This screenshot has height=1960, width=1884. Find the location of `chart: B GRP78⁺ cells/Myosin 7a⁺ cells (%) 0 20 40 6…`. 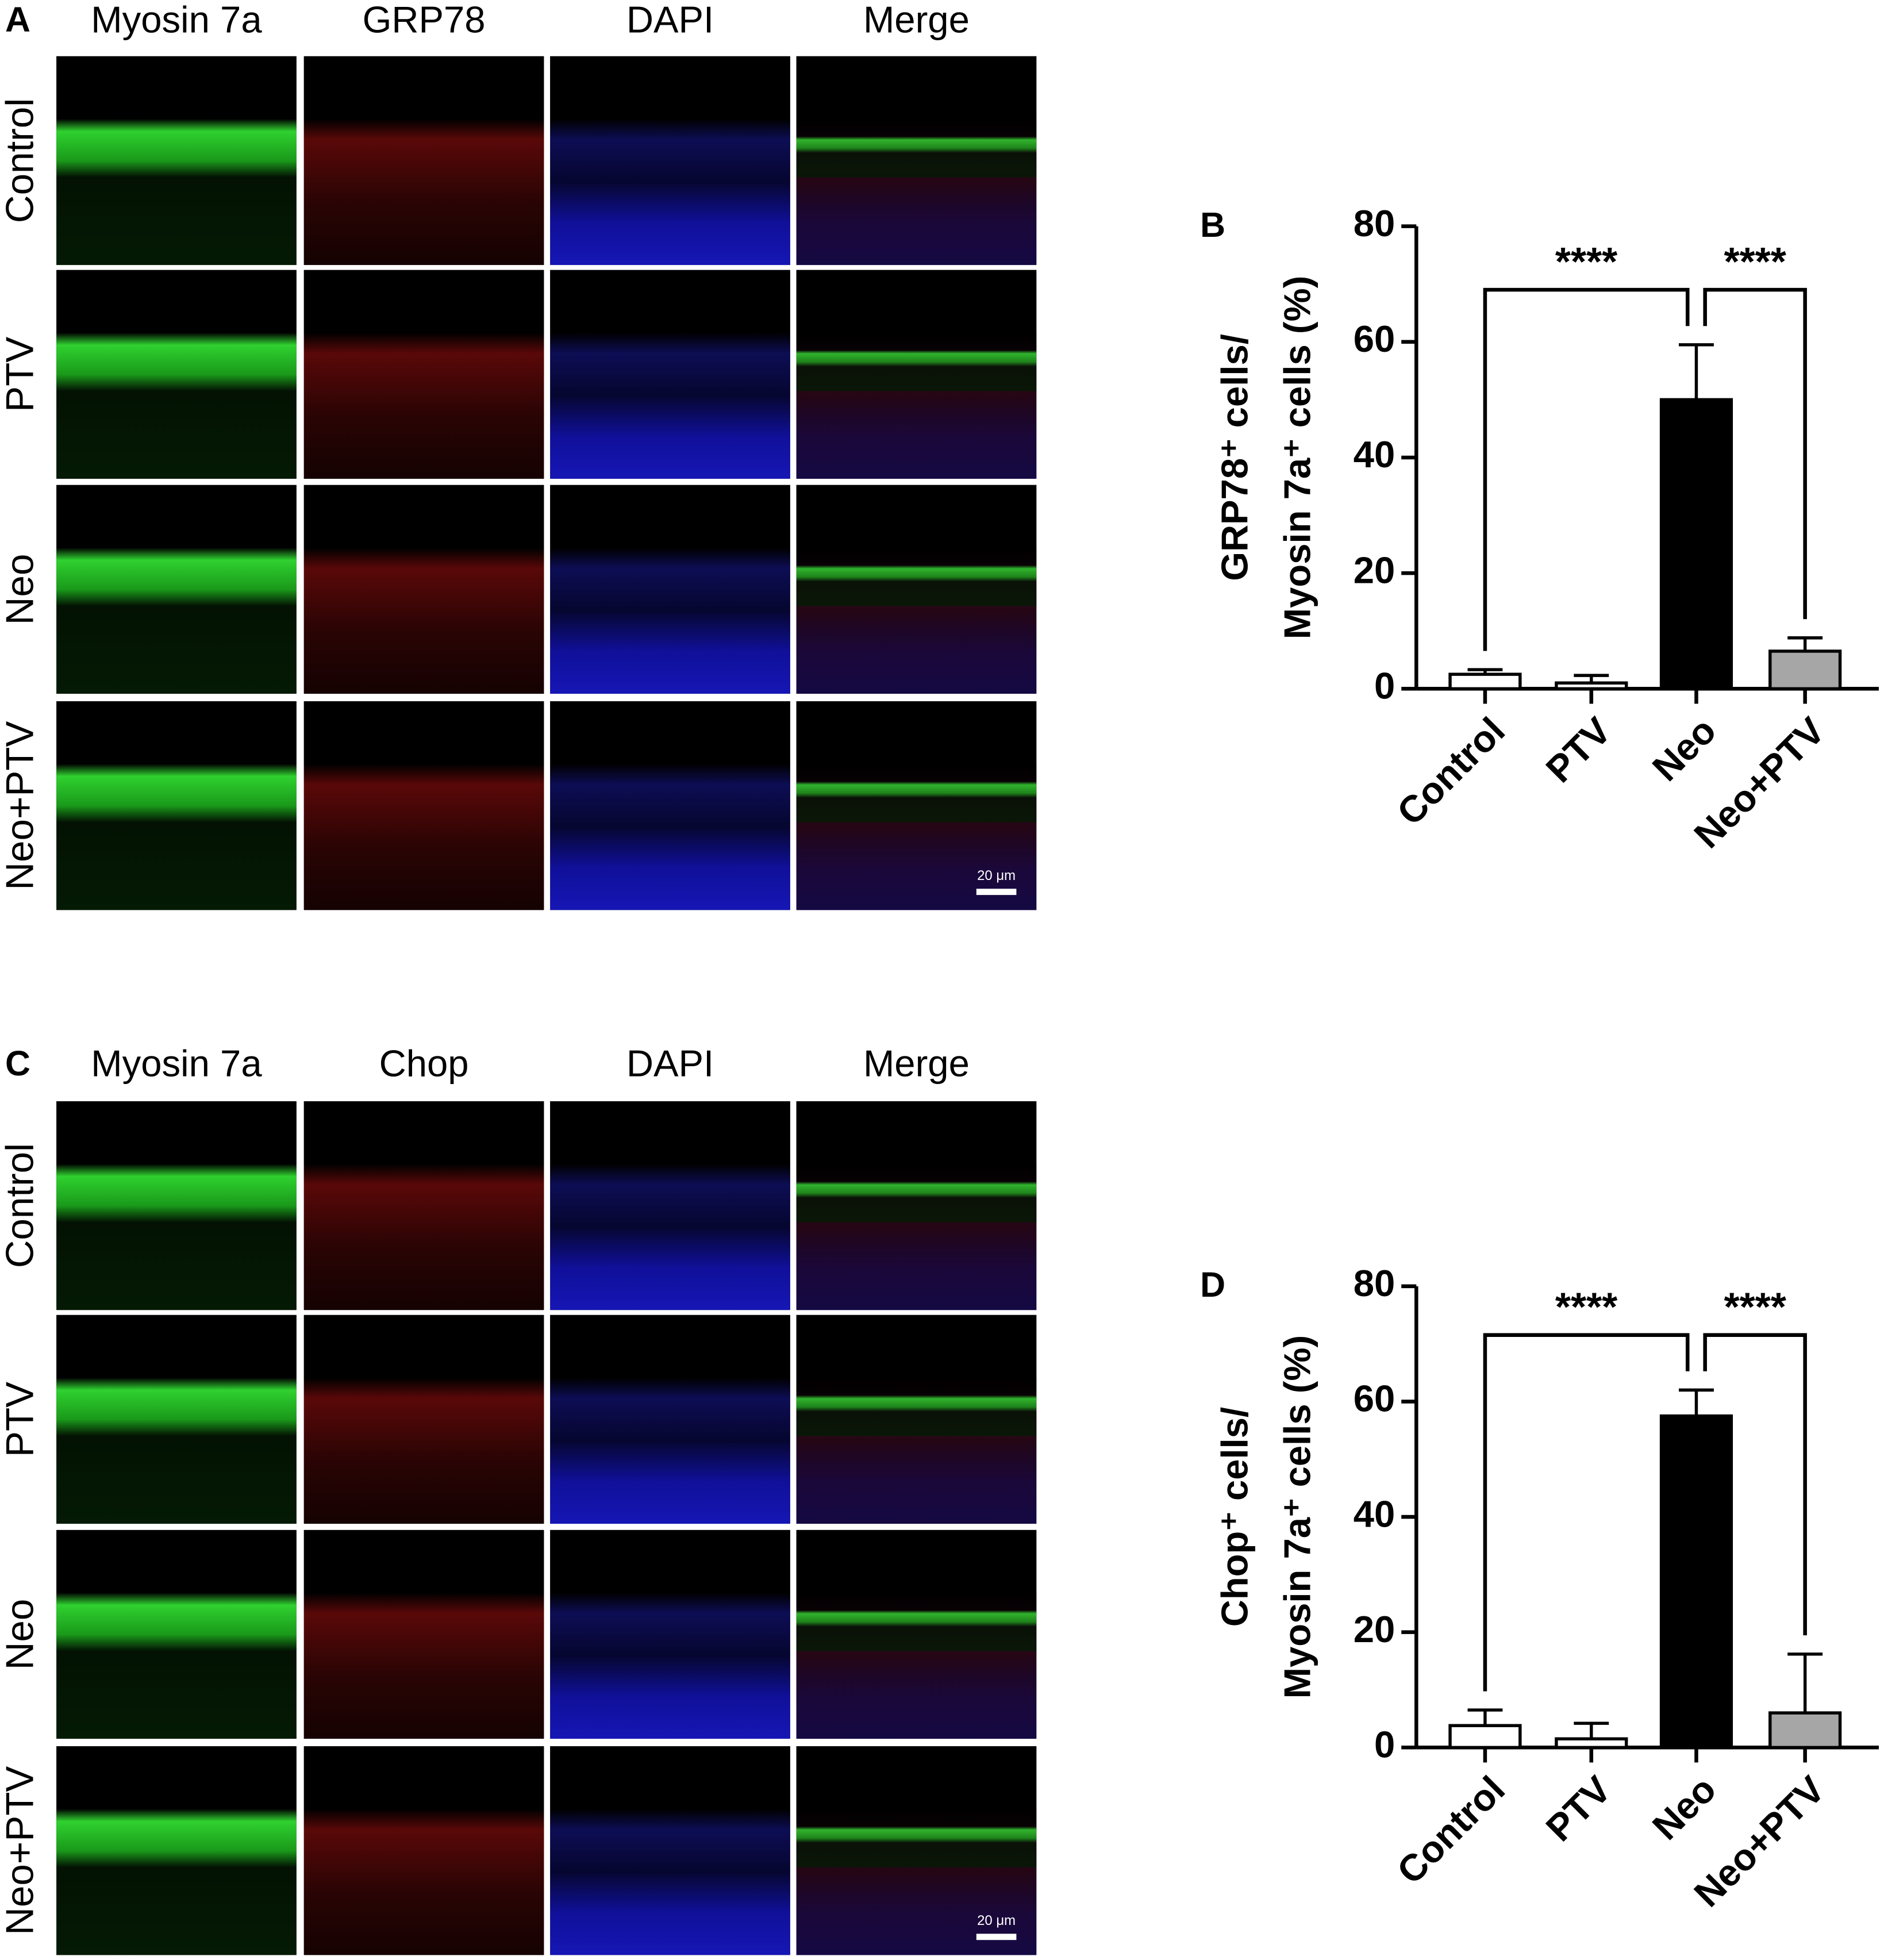

chart: B GRP78⁺ cells/Myosin 7a⁺ cells (%) 0 20 40 6… is located at coordinates (1539, 529).